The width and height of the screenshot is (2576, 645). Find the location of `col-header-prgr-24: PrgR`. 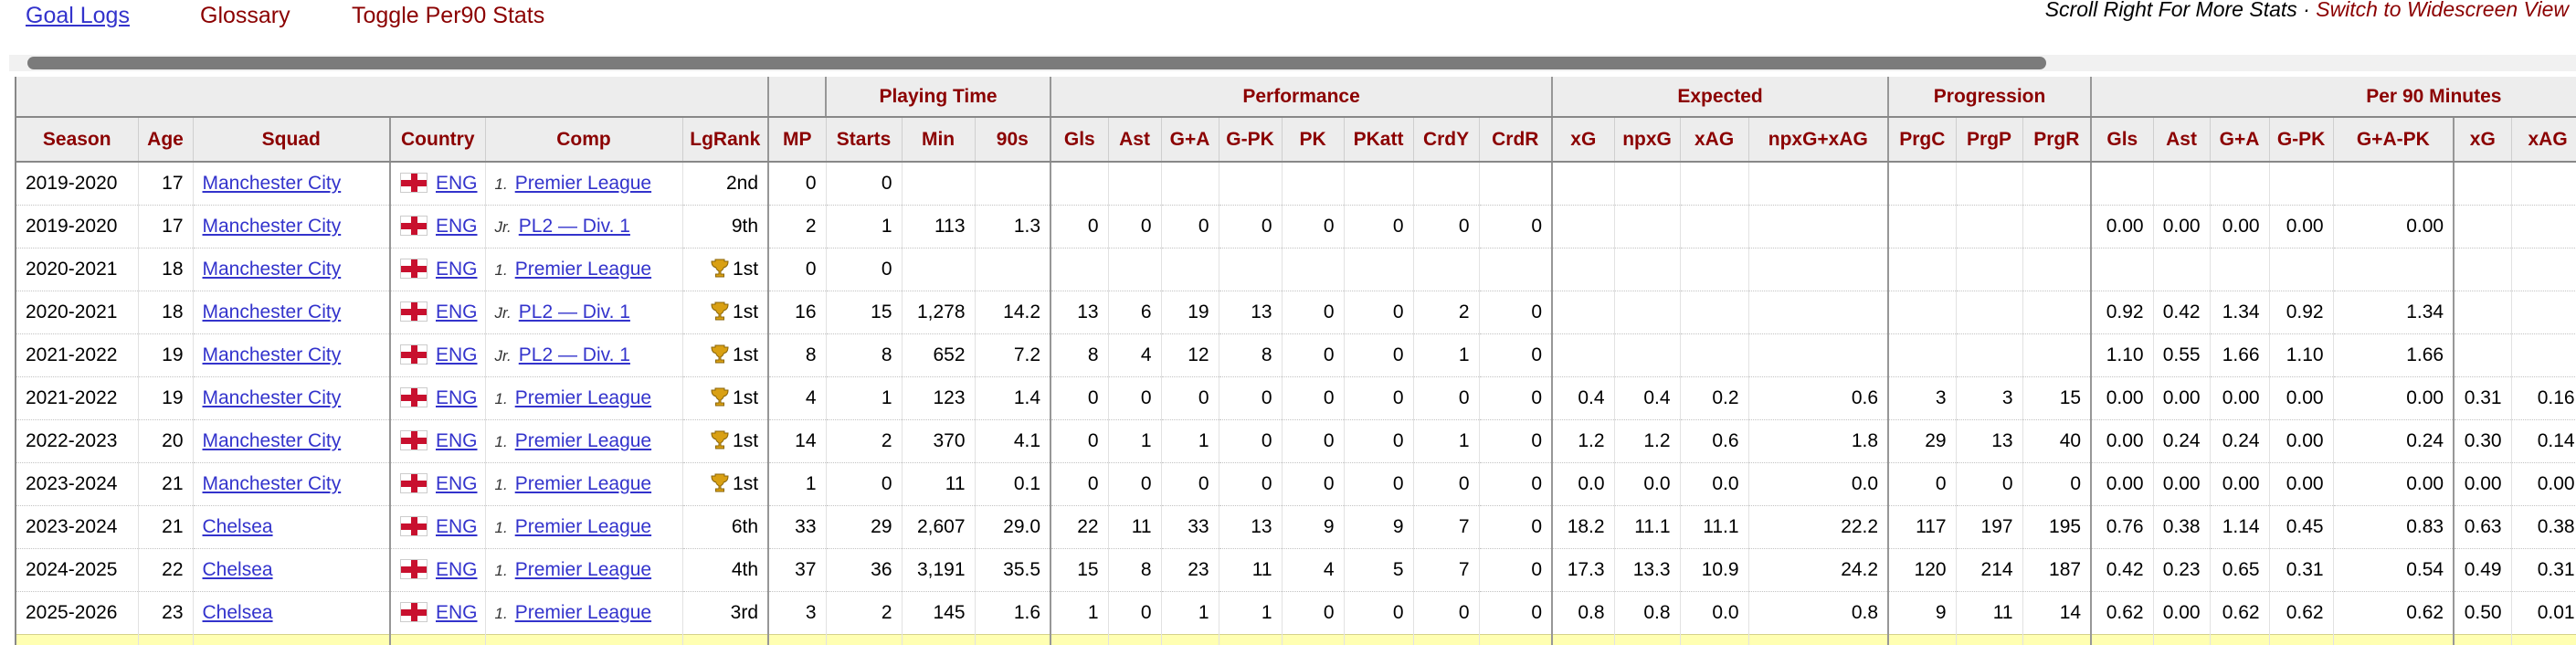

col-header-prgr-24: PrgR is located at coordinates (2057, 140).